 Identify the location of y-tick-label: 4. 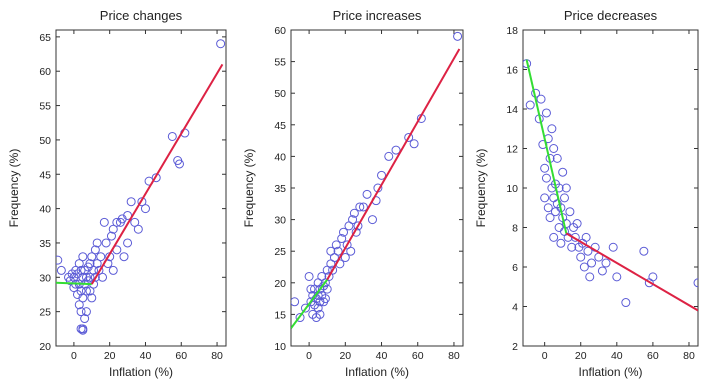
(515, 308).